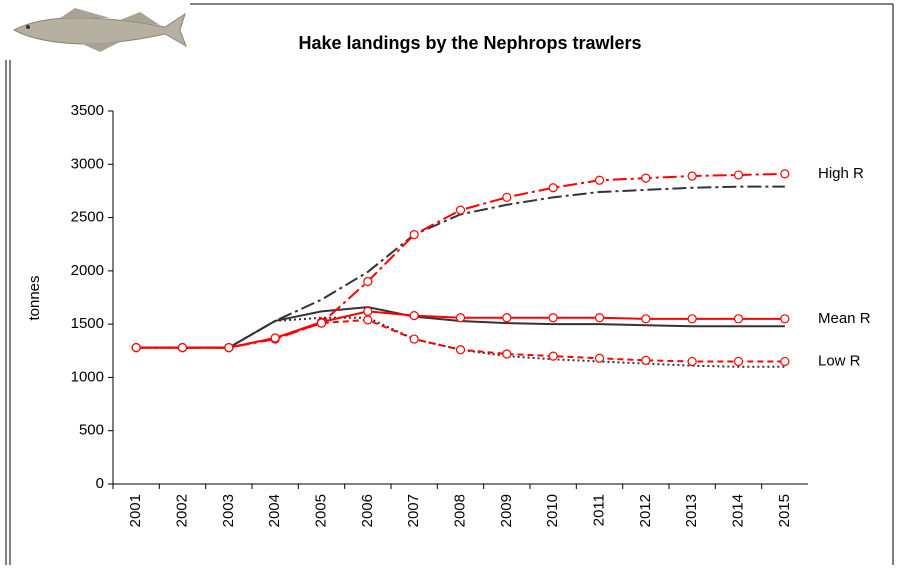 This screenshot has width=900, height=570. I want to click on series-annotation: Low R, so click(839, 360).